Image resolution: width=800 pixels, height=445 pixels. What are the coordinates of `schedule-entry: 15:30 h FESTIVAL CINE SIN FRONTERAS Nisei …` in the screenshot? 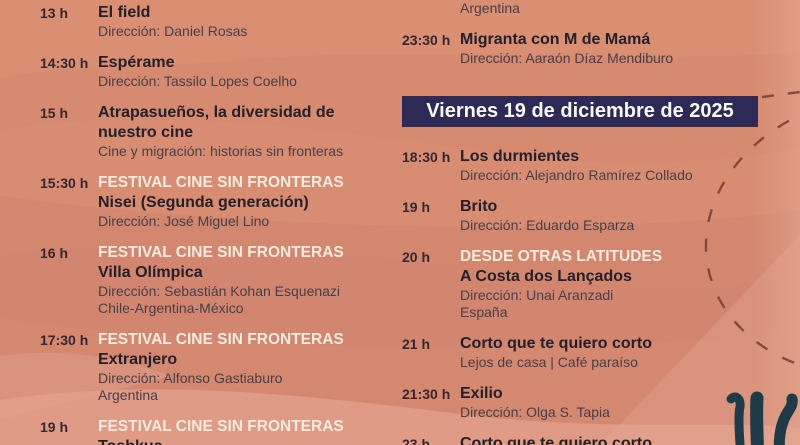 It's located at (205, 201).